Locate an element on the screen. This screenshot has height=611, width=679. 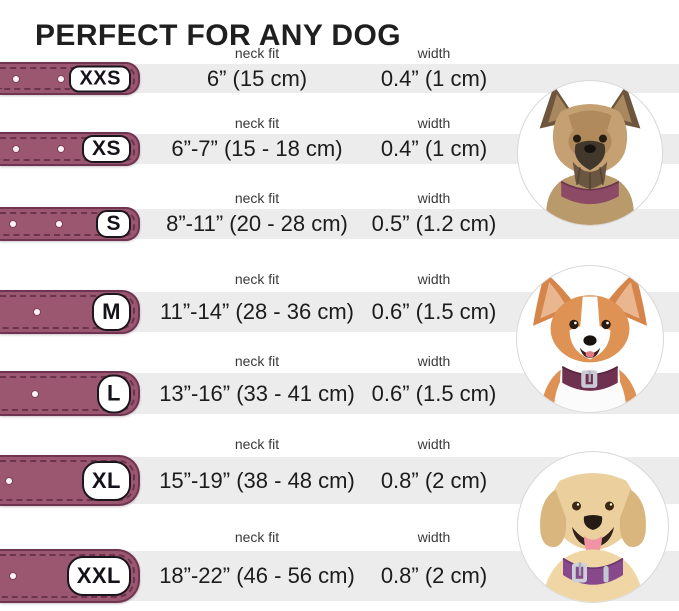
dog-photo-terrier is located at coordinates (590, 153).